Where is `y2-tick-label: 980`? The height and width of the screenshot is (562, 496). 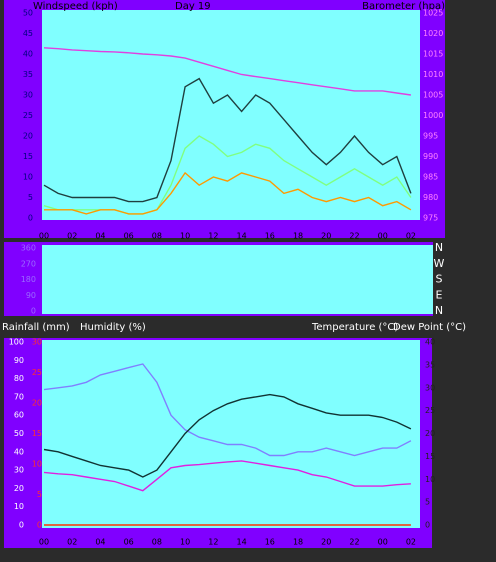
y2-tick-label: 980 is located at coordinates (430, 197).